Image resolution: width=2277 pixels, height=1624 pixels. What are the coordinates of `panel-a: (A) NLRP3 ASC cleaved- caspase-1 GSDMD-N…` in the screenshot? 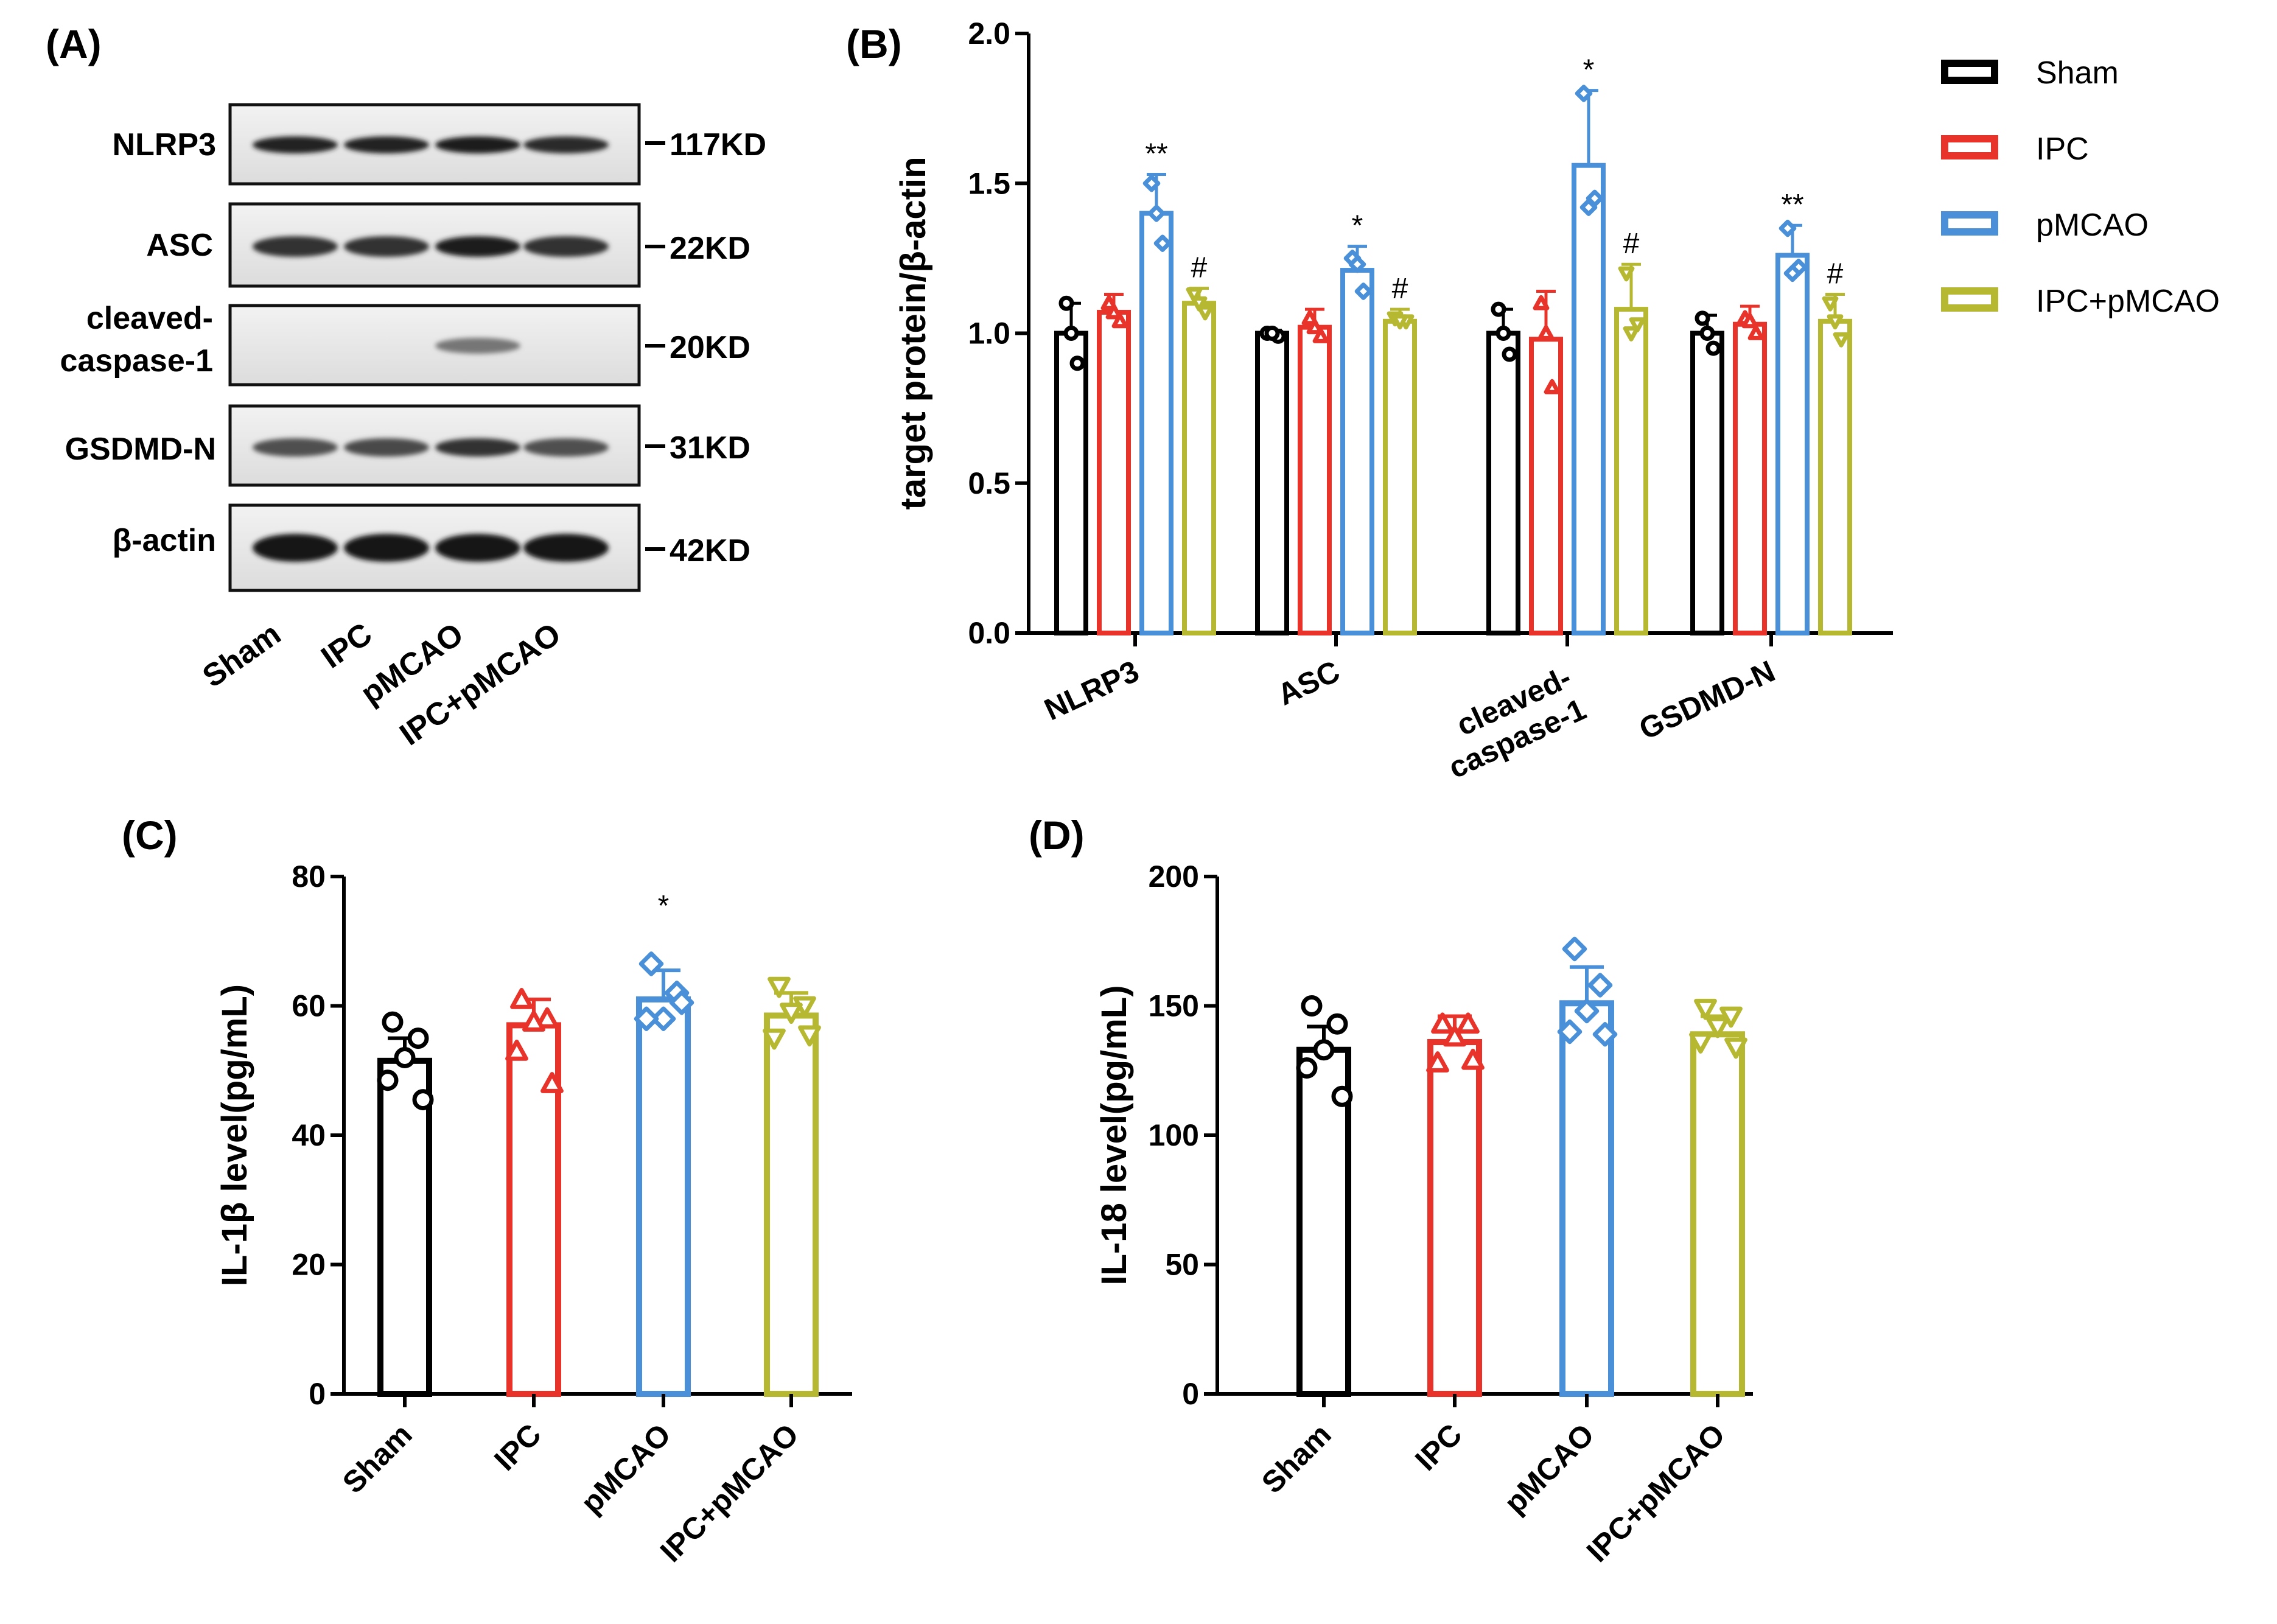 It's located at (406, 386).